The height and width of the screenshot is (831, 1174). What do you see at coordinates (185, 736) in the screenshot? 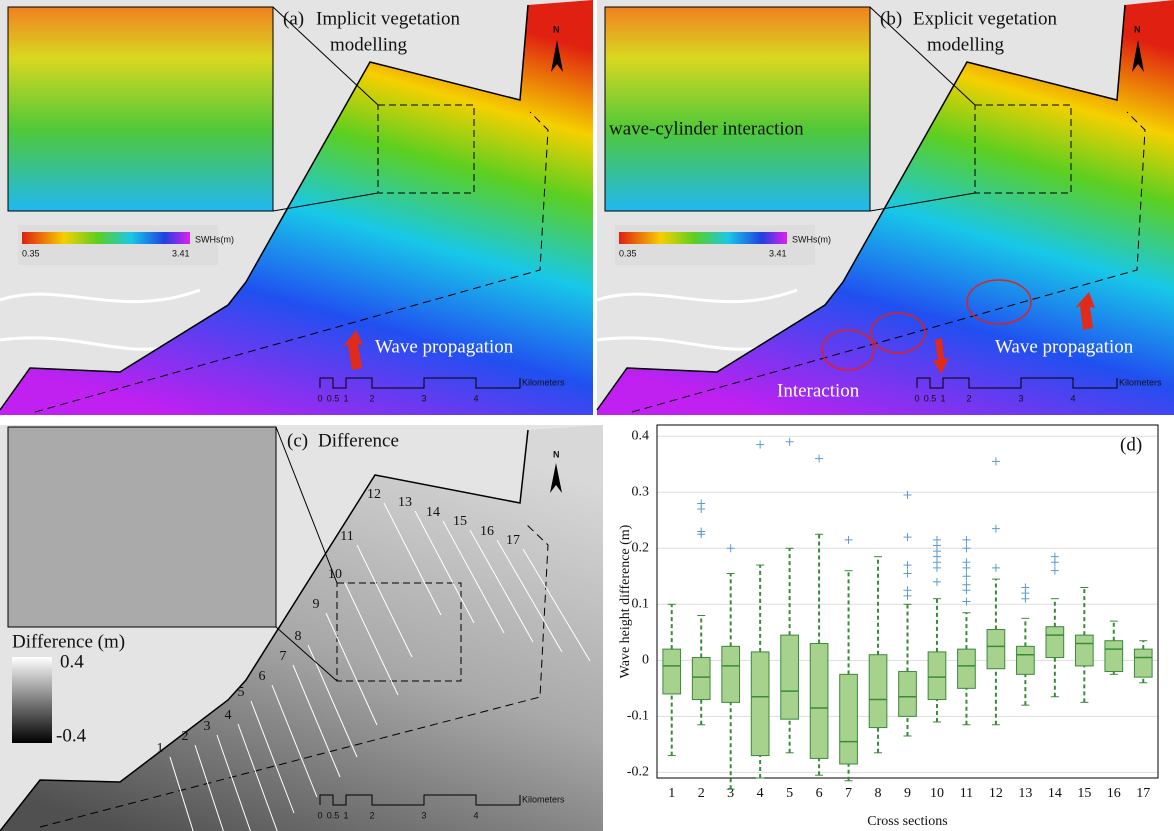
I see `section-label: 2` at bounding box center [185, 736].